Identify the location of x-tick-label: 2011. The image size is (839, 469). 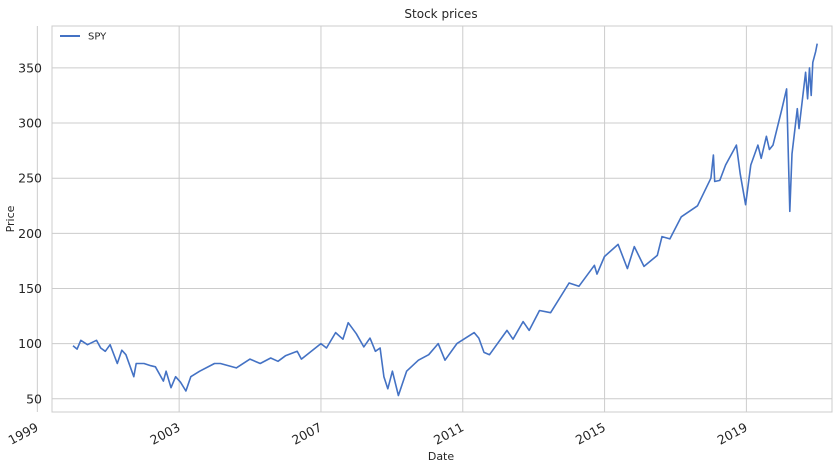
(448, 433).